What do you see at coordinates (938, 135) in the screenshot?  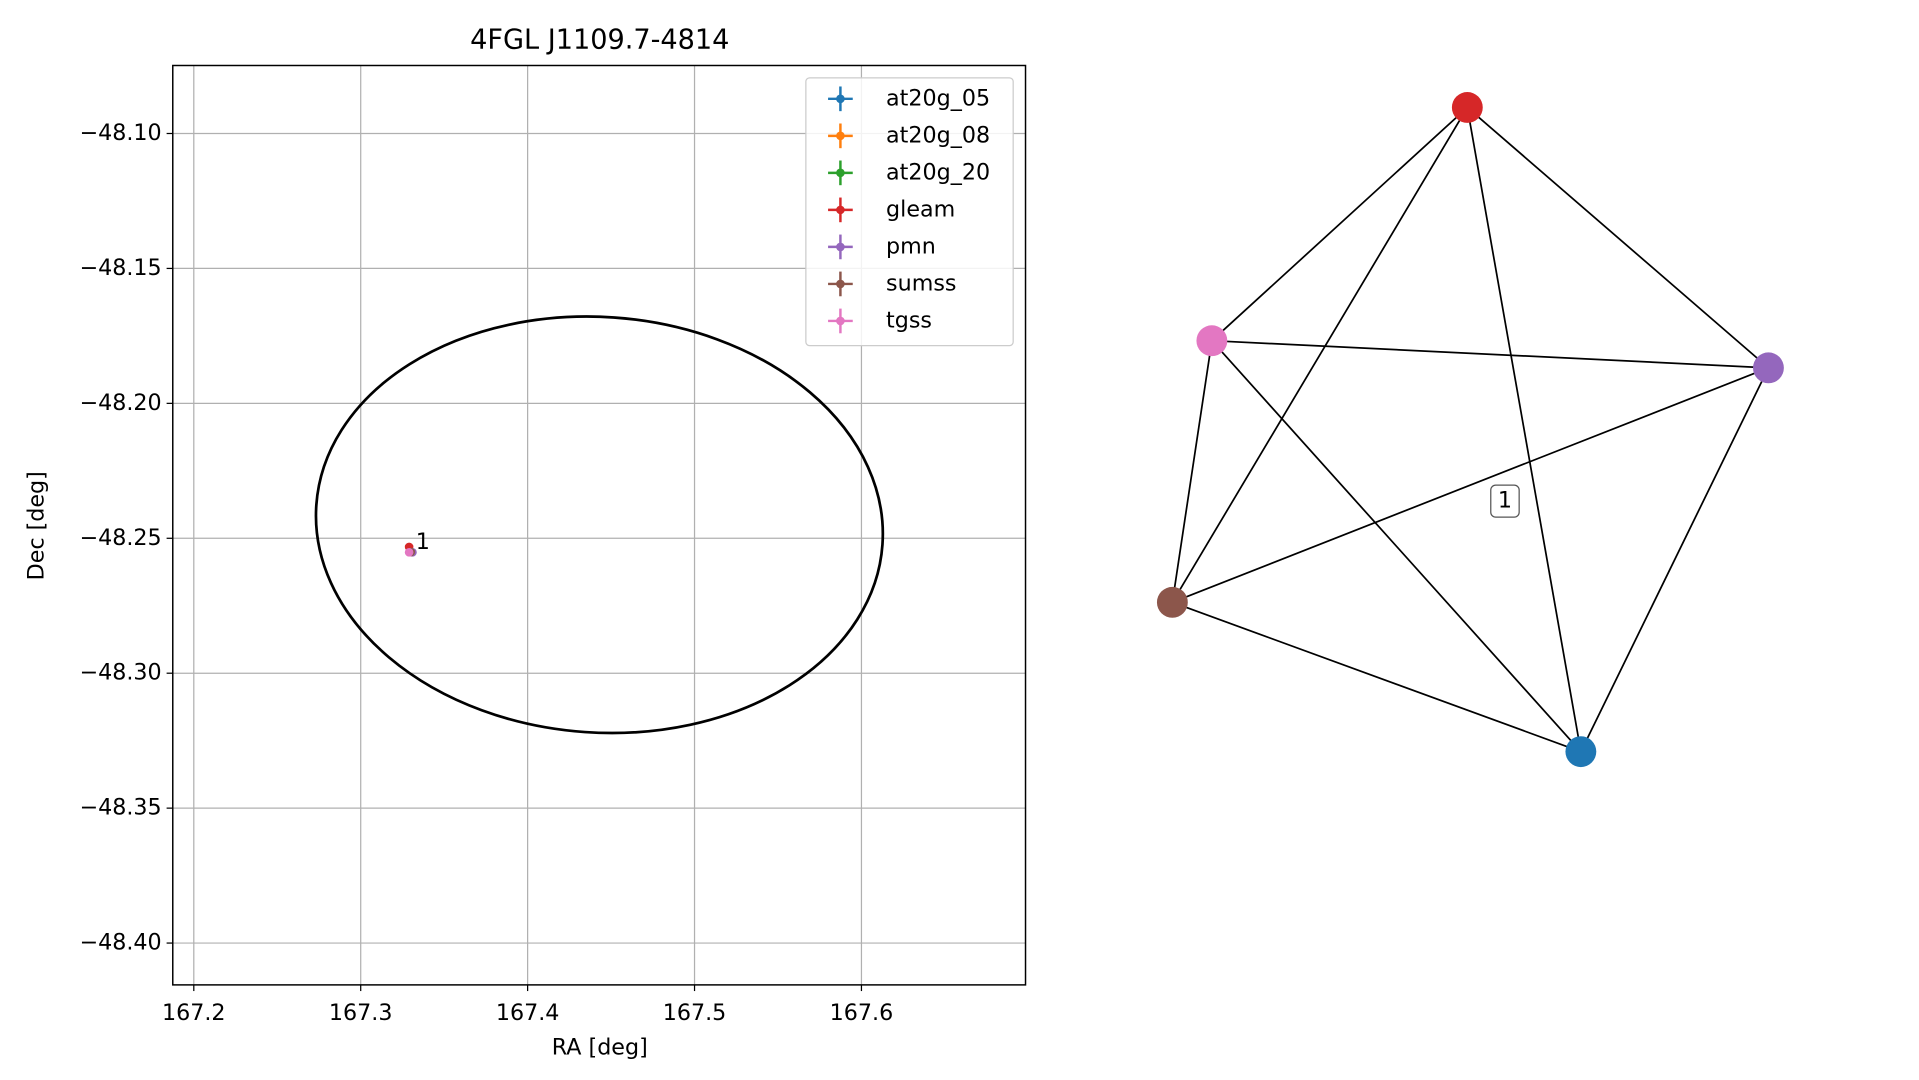 I see `legend-label: at20g_08` at bounding box center [938, 135].